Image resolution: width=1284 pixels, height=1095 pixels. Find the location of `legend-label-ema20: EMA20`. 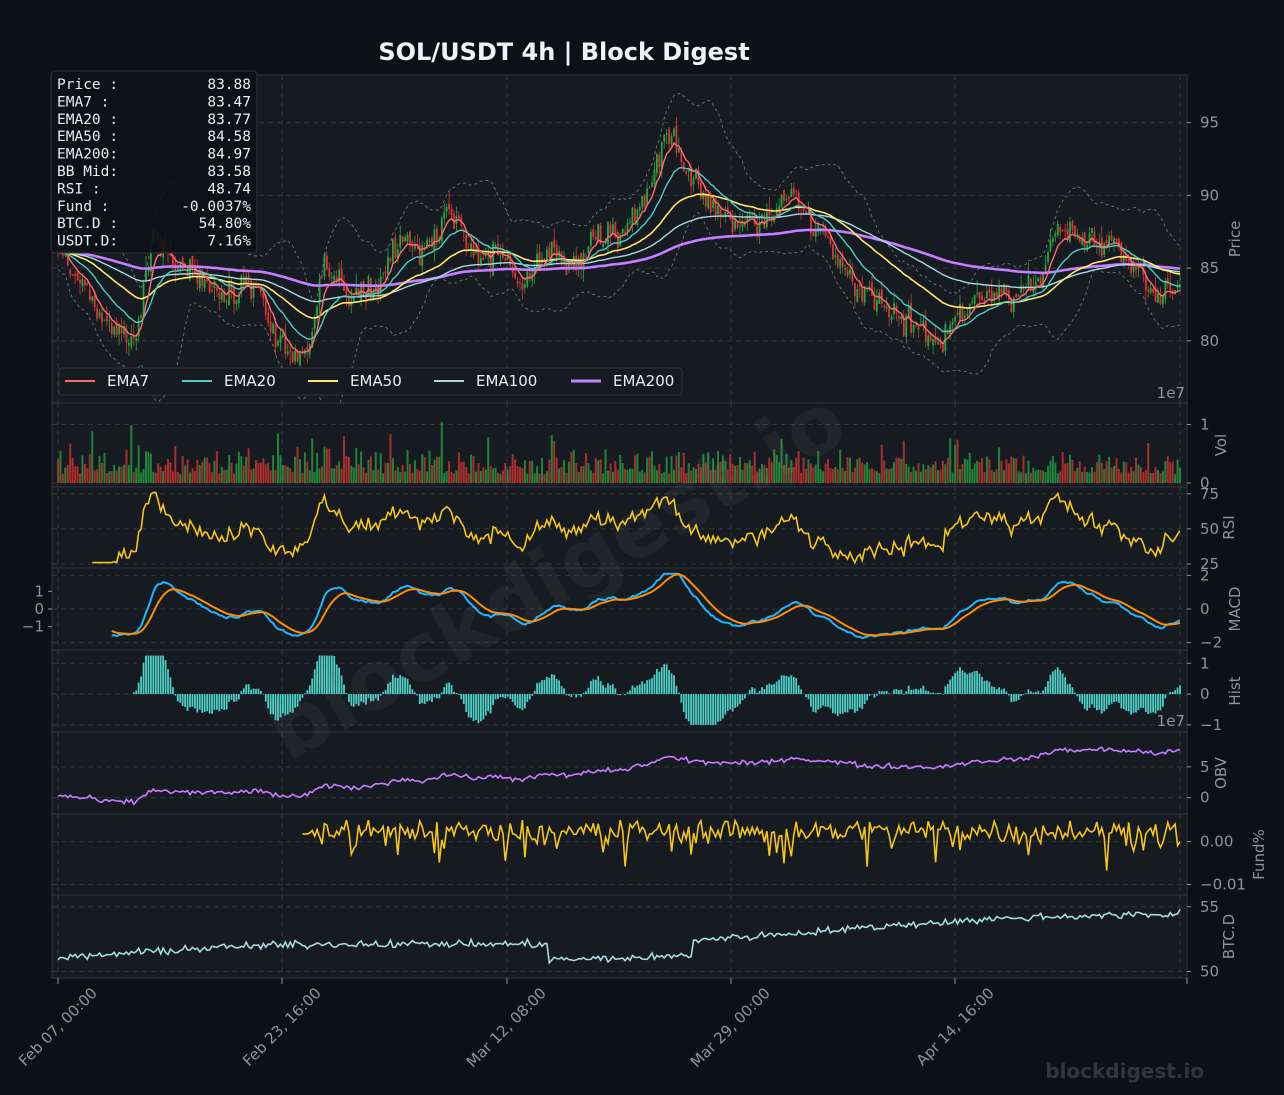

legend-label-ema20: EMA20 is located at coordinates (250, 381).